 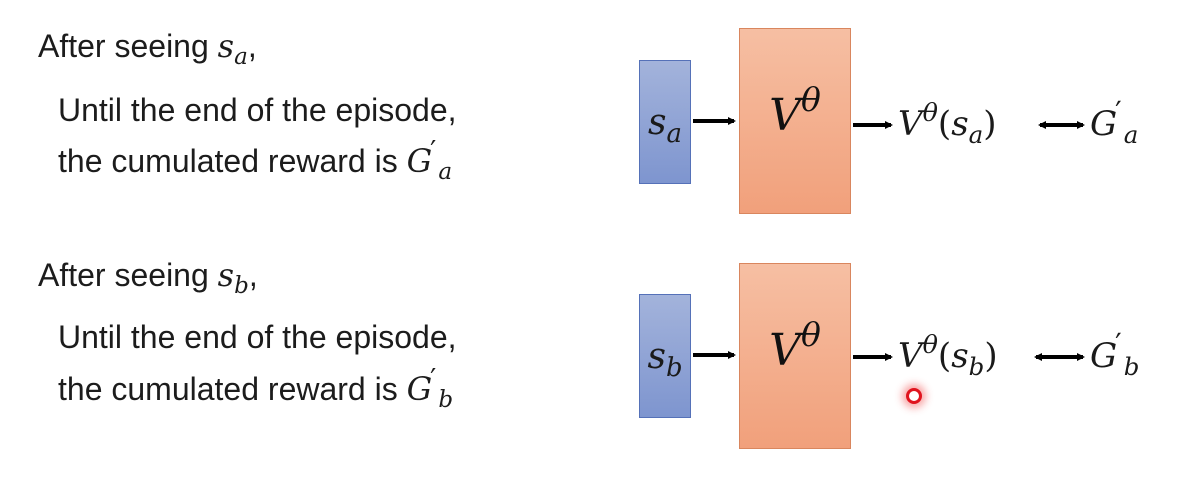 I want to click on state-input-label-a: sa, so click(x=665, y=125).